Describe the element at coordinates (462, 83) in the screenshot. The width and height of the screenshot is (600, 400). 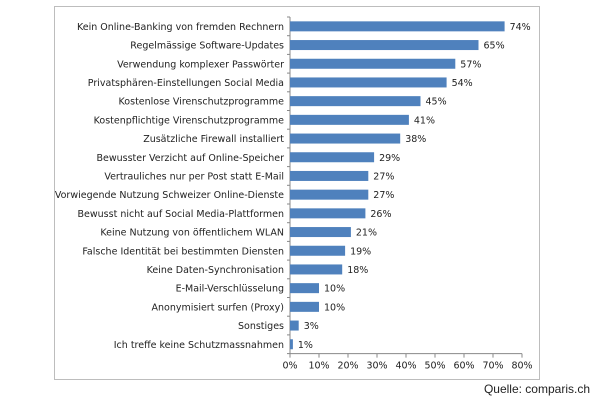
I see `value-label: 54%` at that location.